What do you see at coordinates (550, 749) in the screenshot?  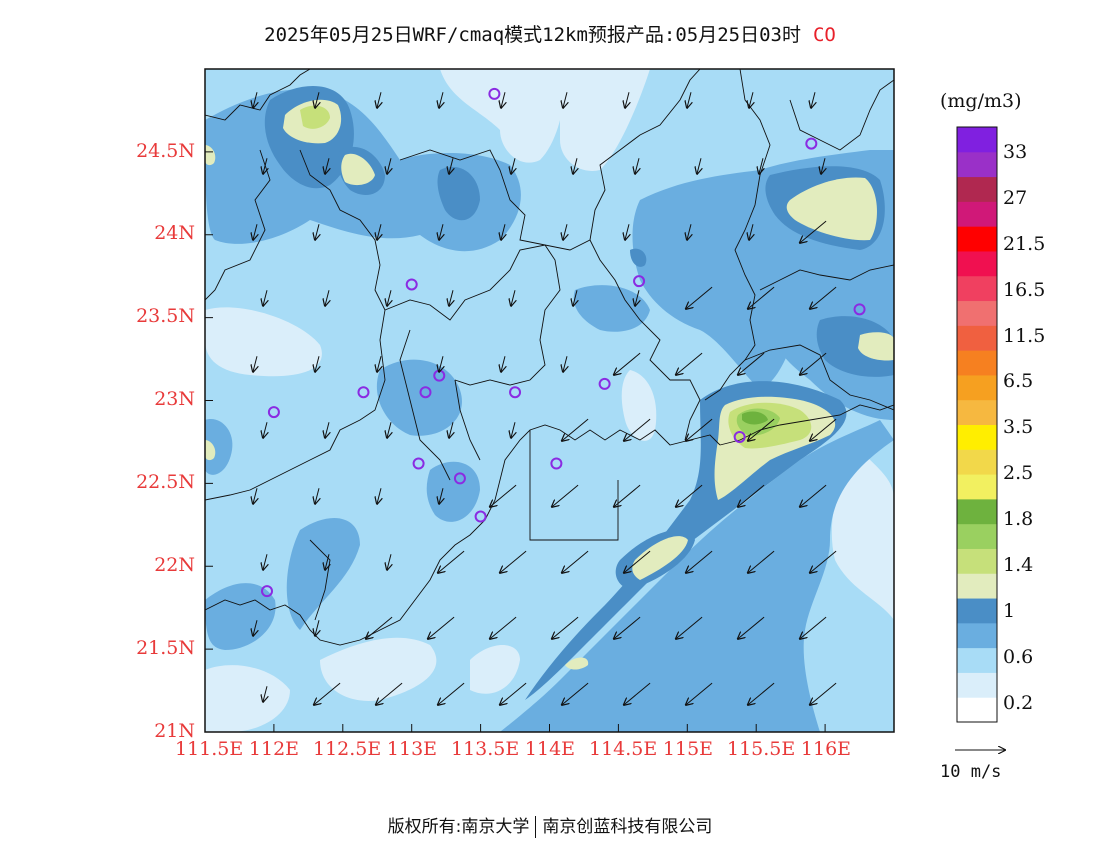 I see `lon-label: 114E` at bounding box center [550, 749].